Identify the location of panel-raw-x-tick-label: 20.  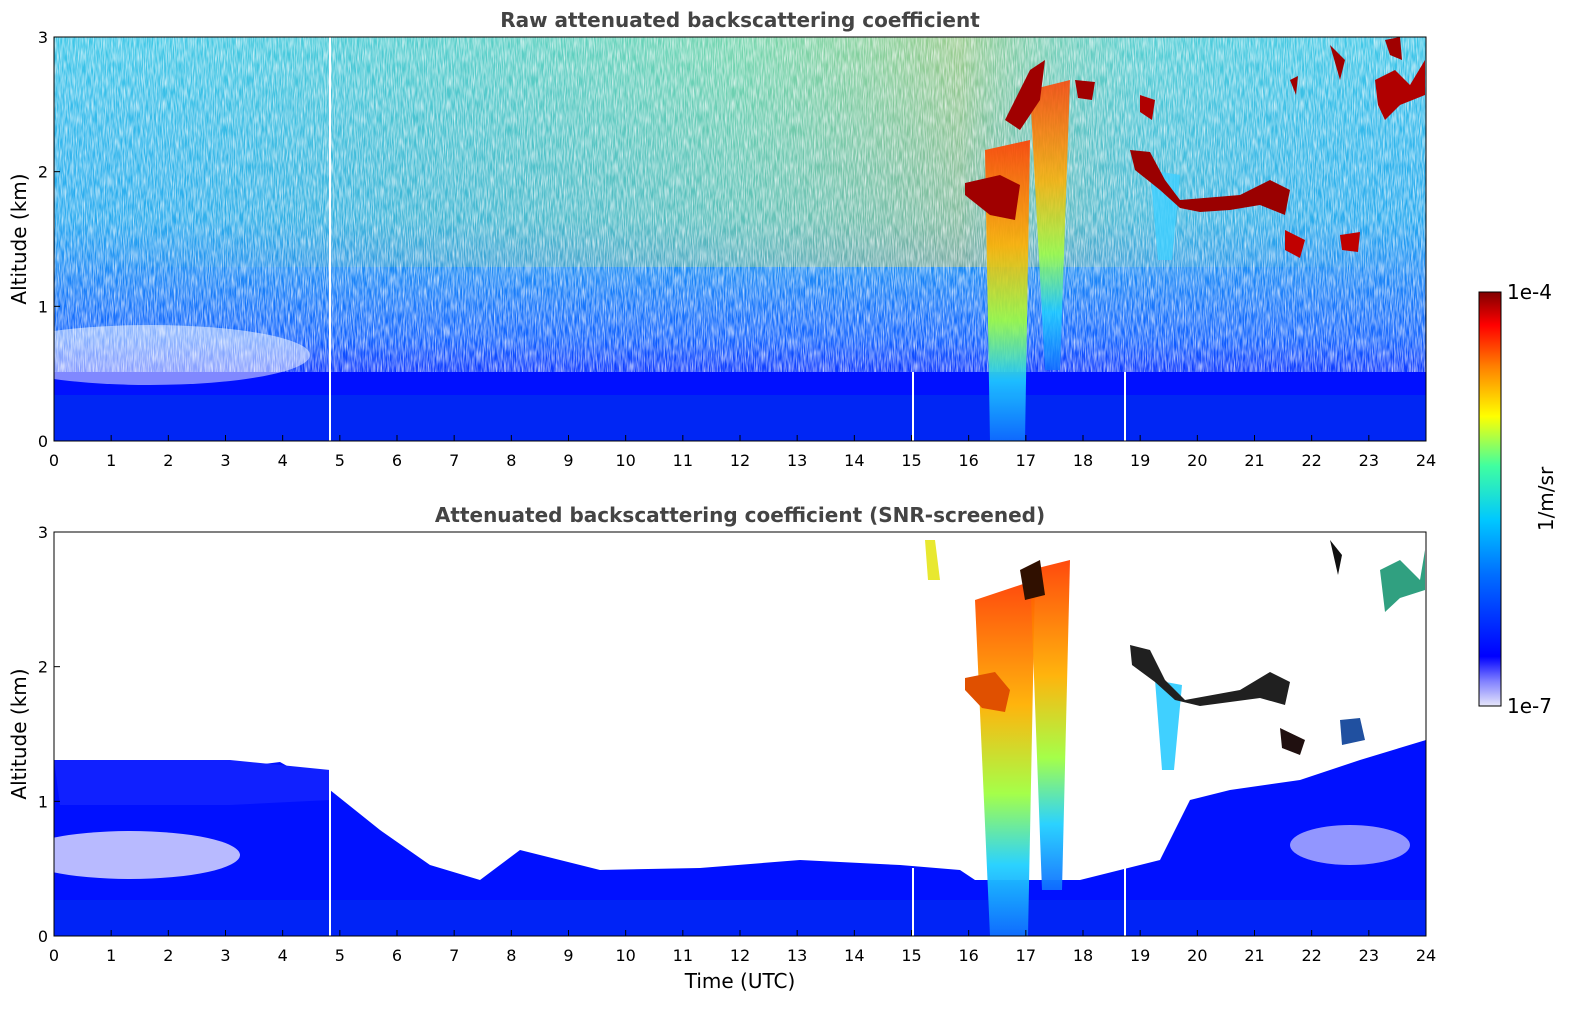
(1197, 460).